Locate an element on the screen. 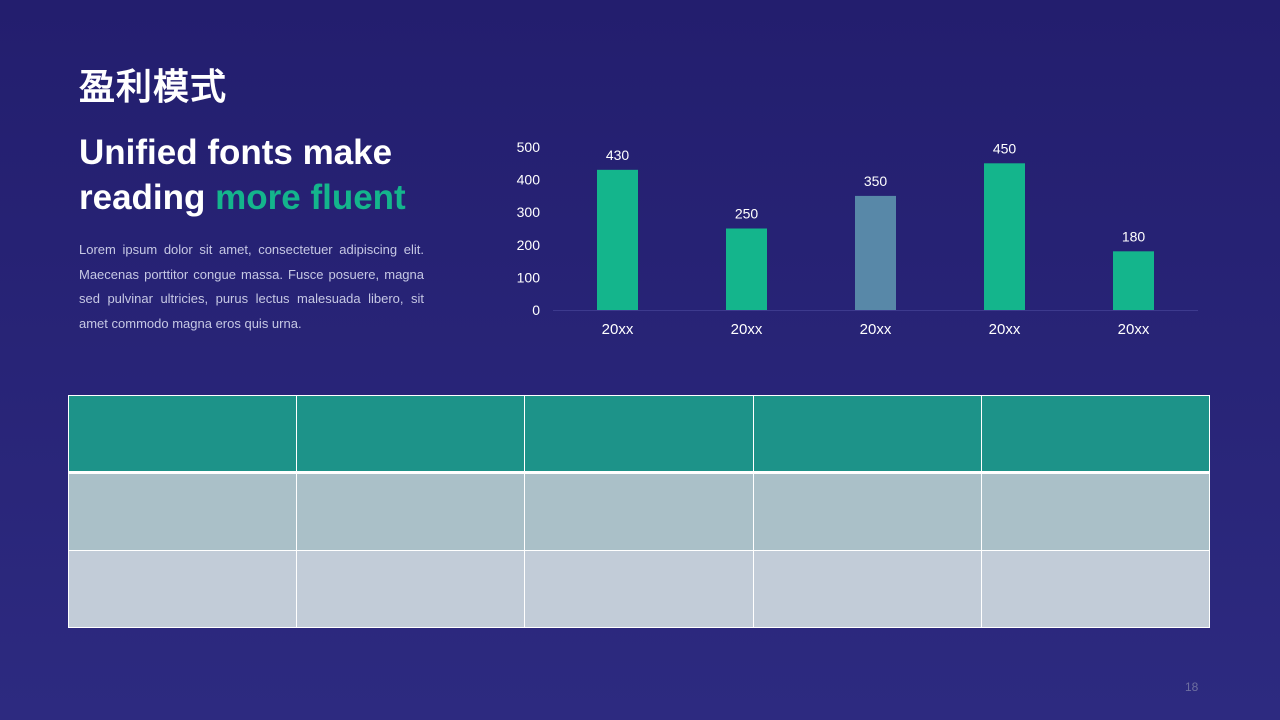  data-label: 450 is located at coordinates (1005, 148).